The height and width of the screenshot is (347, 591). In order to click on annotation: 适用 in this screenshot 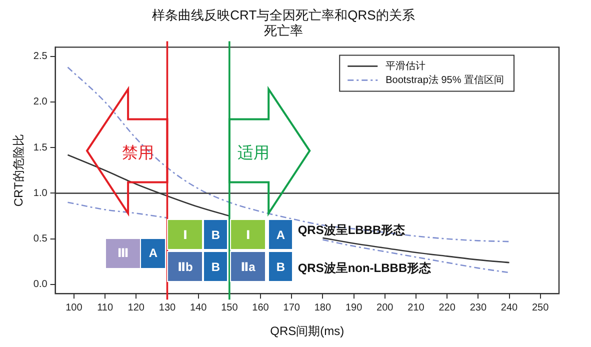, I will do `click(253, 154)`.